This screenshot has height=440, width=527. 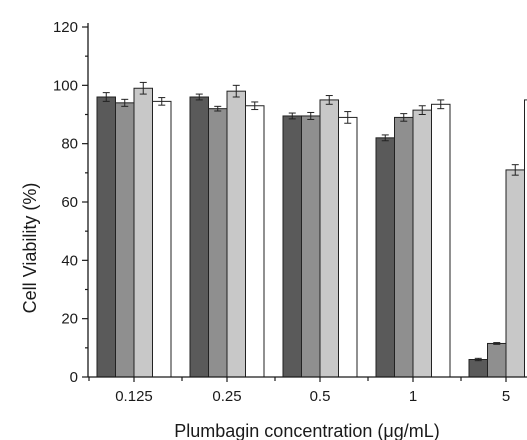 What do you see at coordinates (218, 243) in the screenshot?
I see `bar-0.25-series-2` at bounding box center [218, 243].